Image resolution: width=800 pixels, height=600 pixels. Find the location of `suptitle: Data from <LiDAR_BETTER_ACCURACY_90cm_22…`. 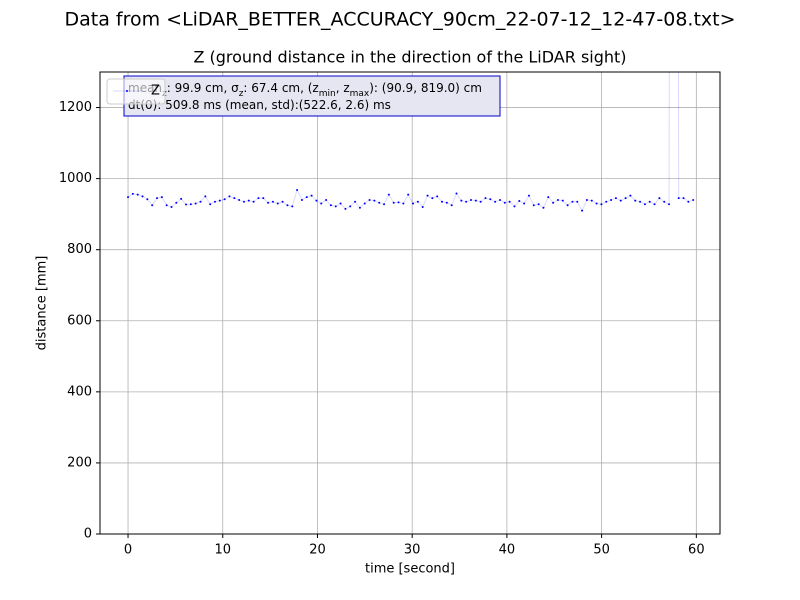

suptitle: Data from <LiDAR_BETTER_ACCURACY_90cm_22… is located at coordinates (399, 20).